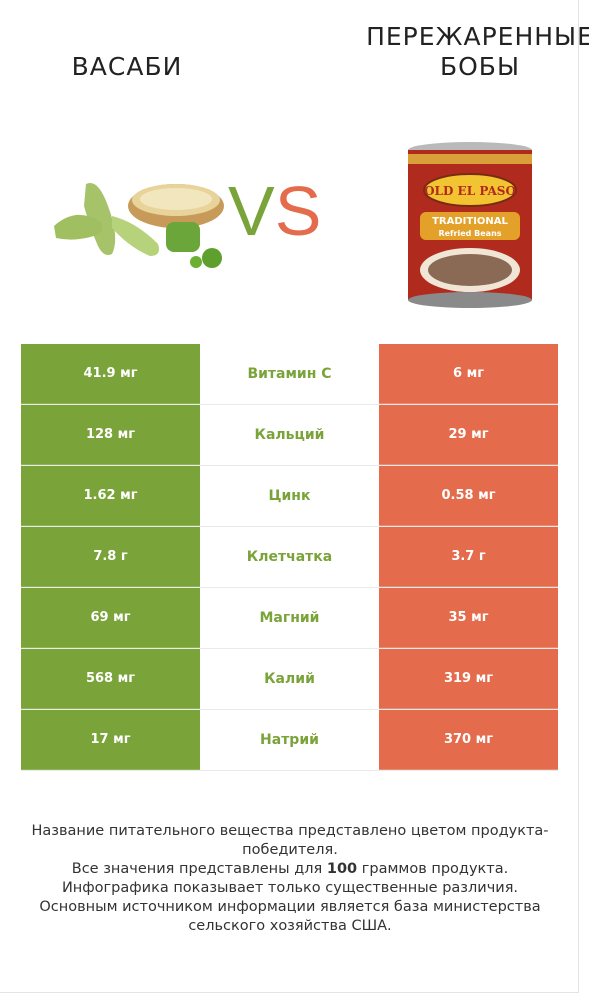 The image size is (589, 994). Describe the element at coordinates (251, 211) in the screenshot. I see `vs-v-letter: V` at that location.